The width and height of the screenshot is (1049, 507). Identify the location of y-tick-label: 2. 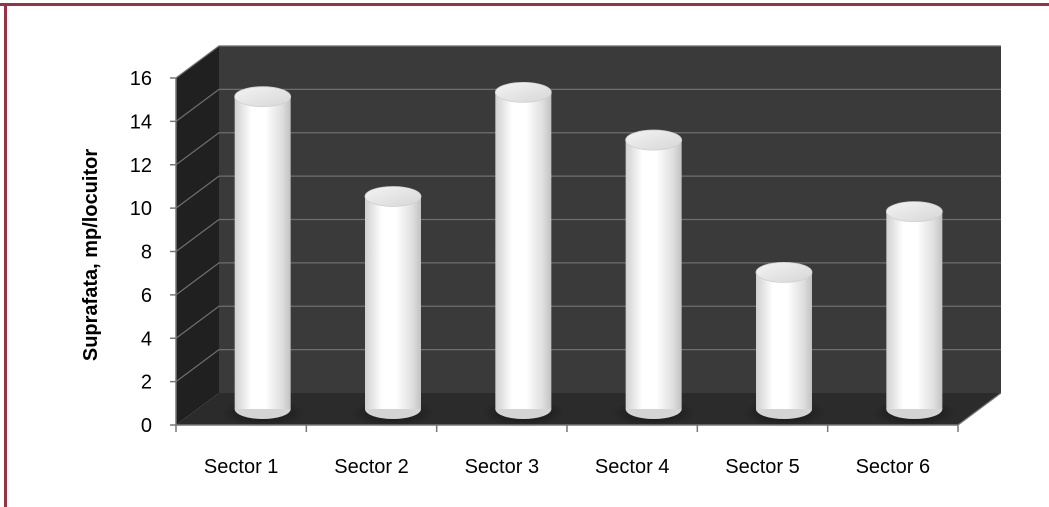
(146, 383).